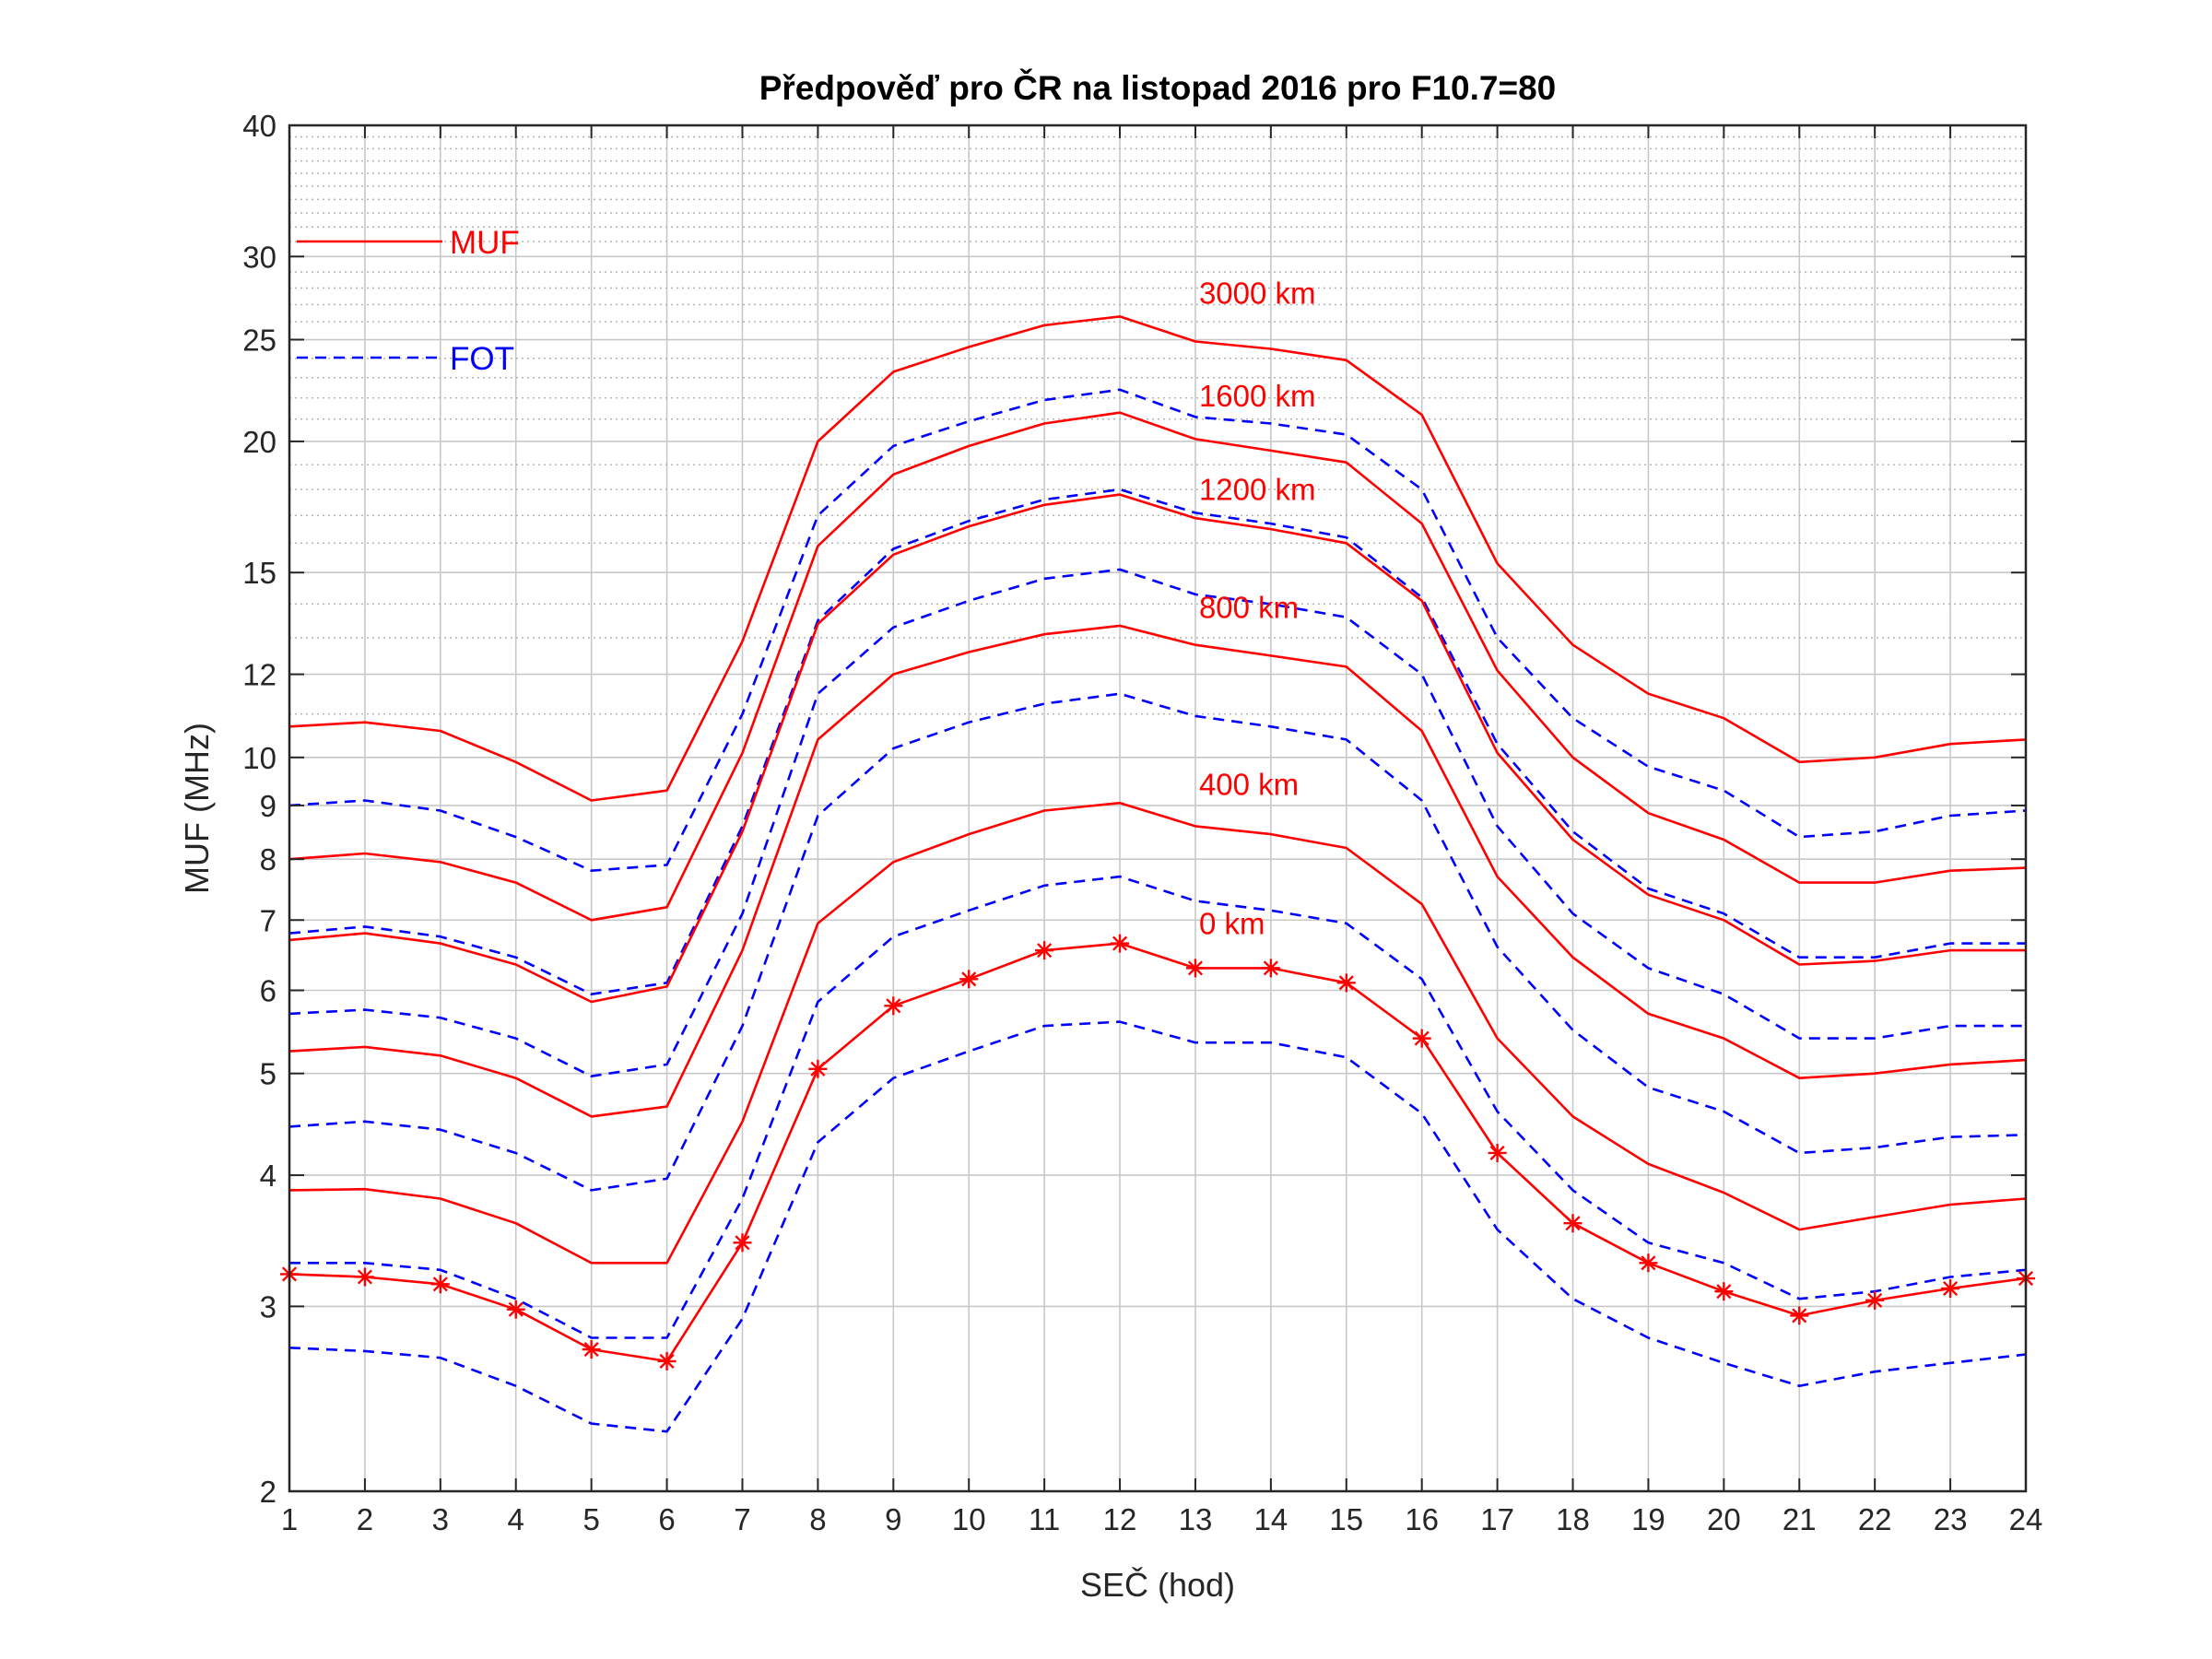  What do you see at coordinates (259, 126) in the screenshot?
I see `y-tick-label: 40` at bounding box center [259, 126].